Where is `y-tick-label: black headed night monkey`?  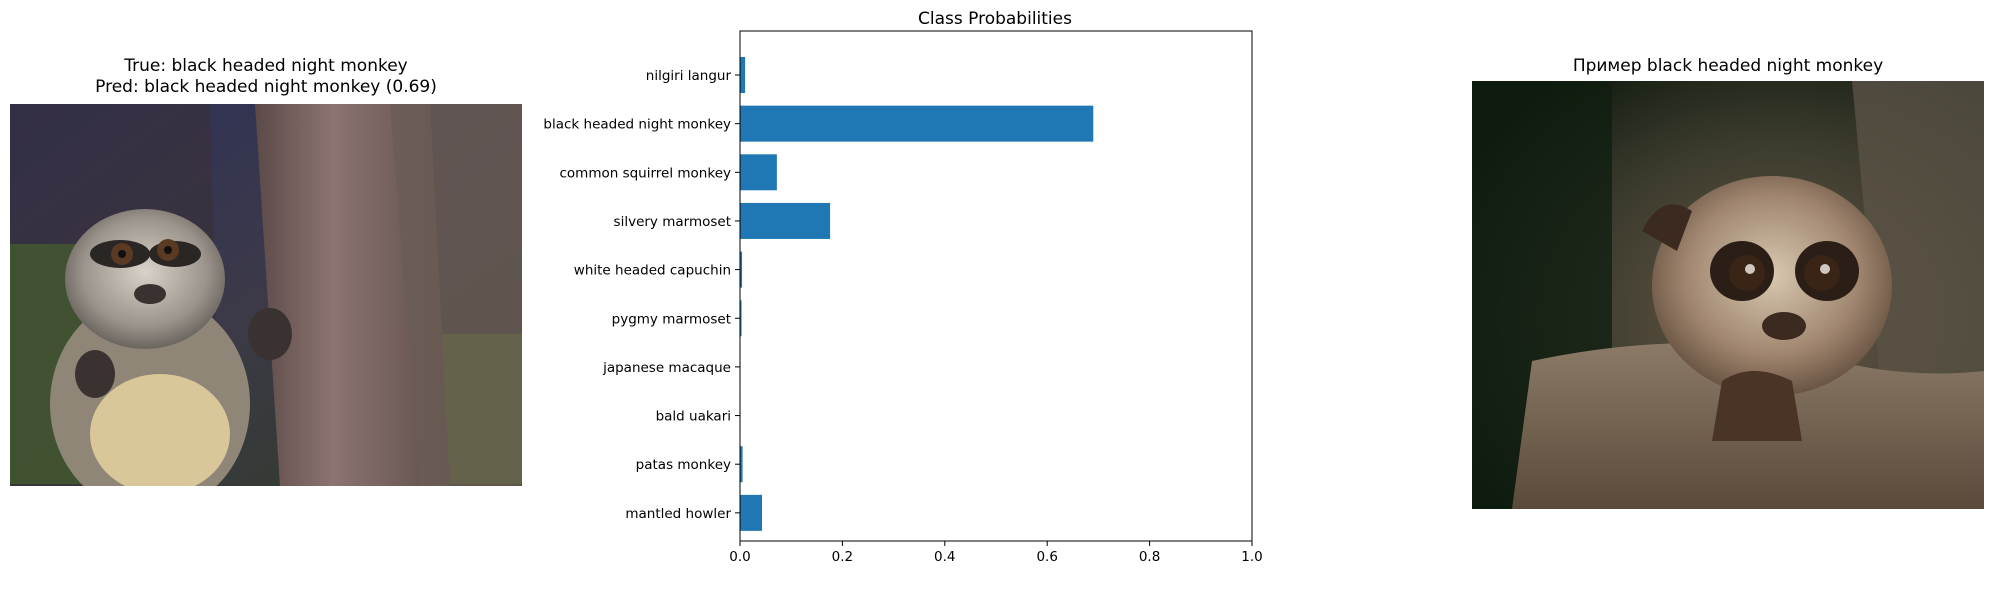
y-tick-label: black headed night monkey is located at coordinates (637, 125).